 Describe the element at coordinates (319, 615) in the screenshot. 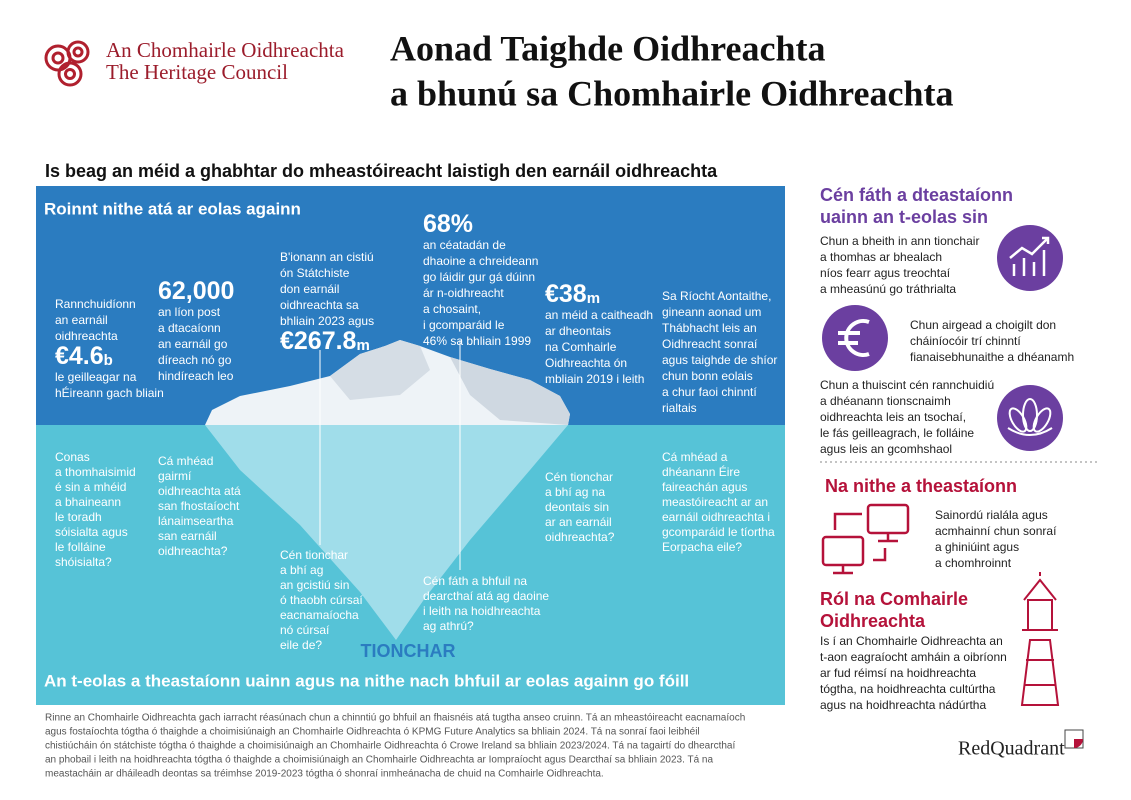

I see `question-text: eacnamaíocha` at that location.